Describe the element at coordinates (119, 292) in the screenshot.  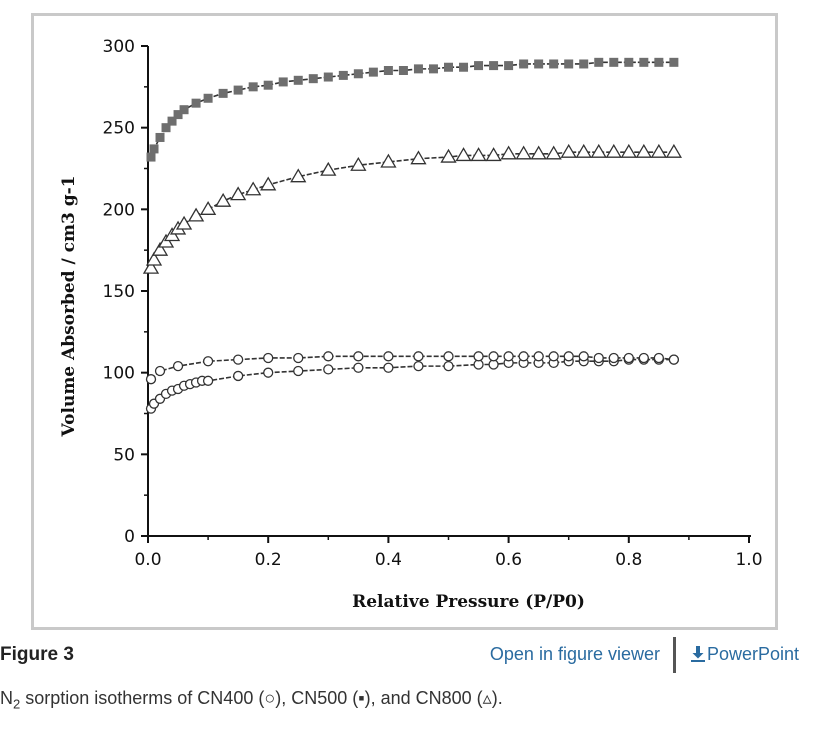
I see `y-tick-label: 150` at that location.